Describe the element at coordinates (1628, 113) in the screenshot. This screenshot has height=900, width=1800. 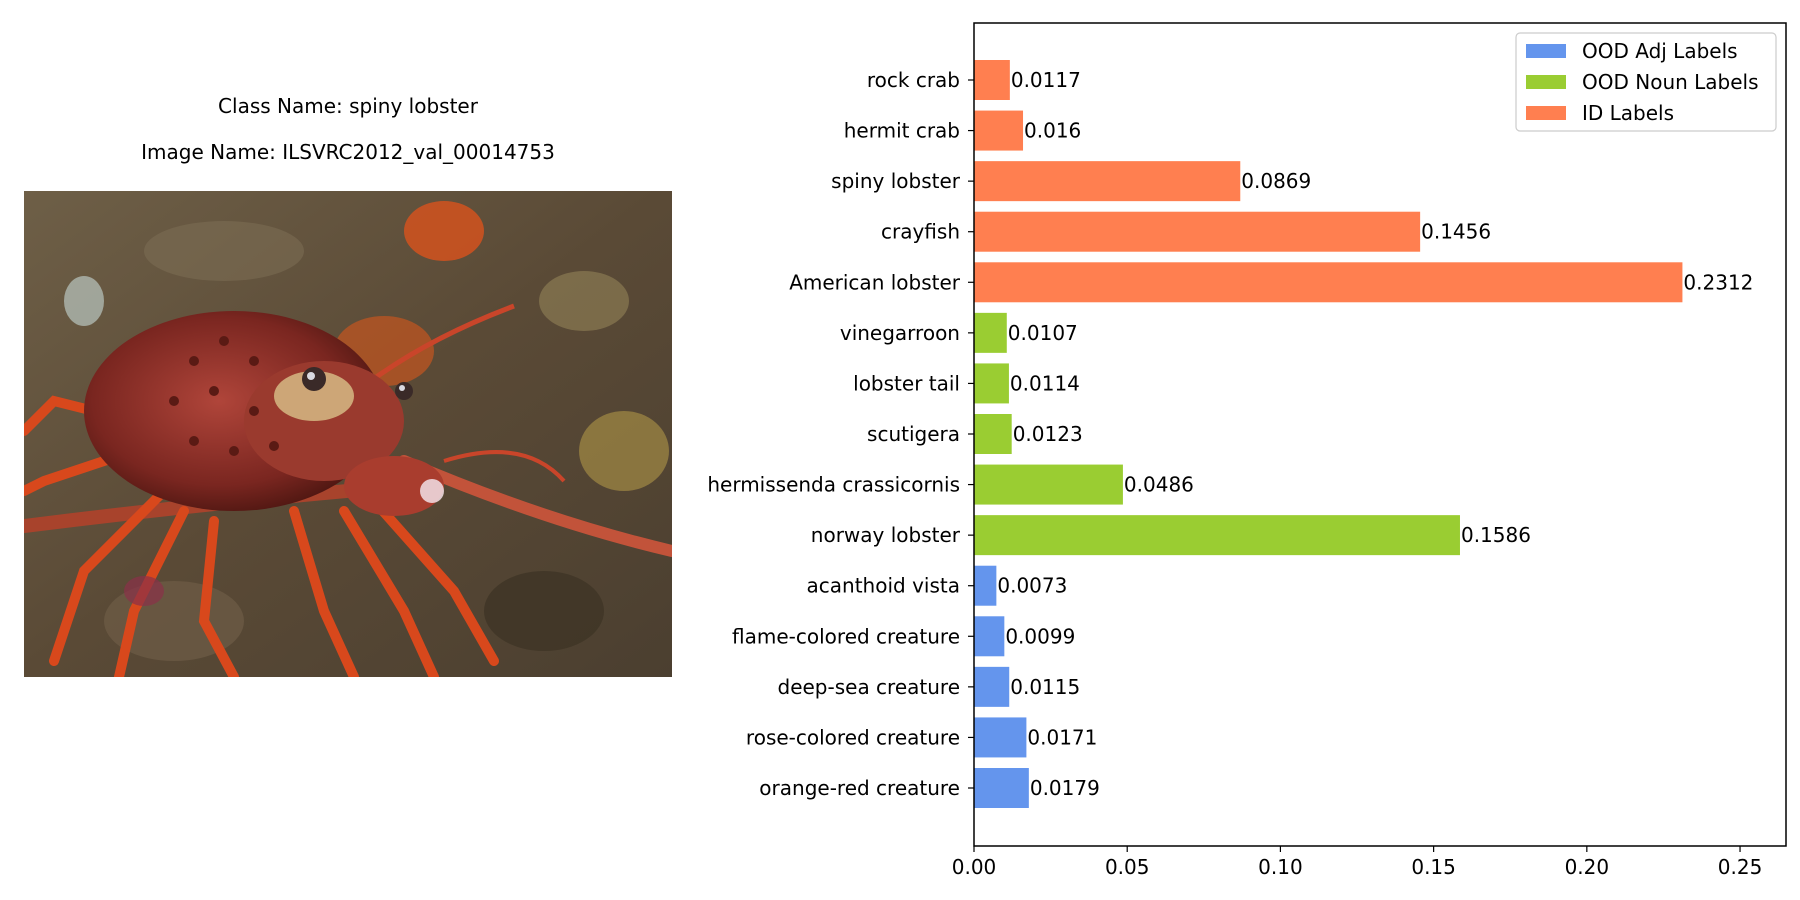
I see `legend-entry: ID Labels` at that location.